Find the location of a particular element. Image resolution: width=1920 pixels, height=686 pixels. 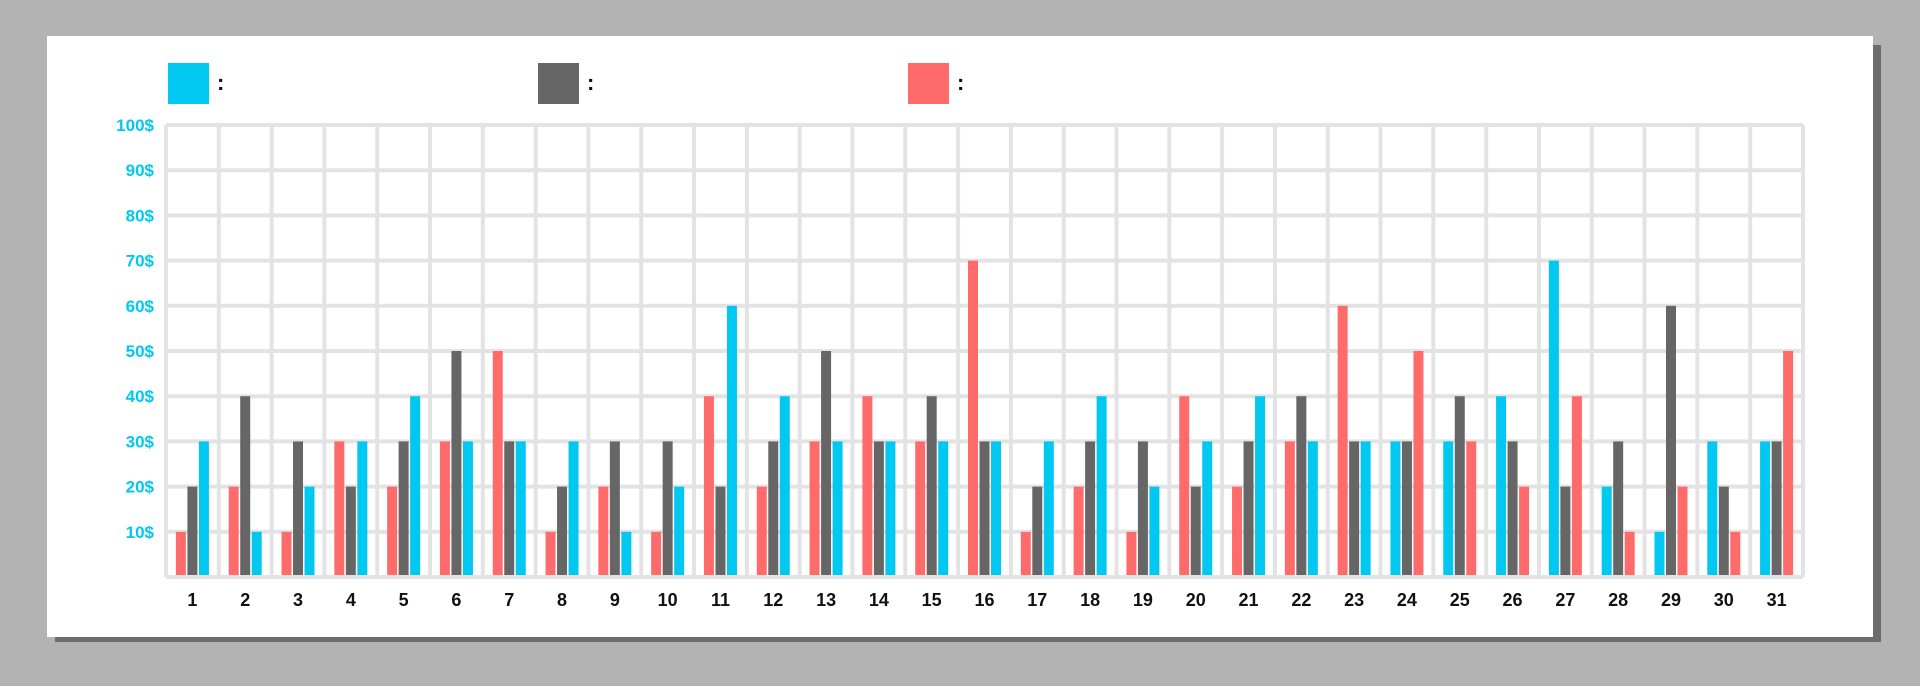

x-tick-label: 31 is located at coordinates (1777, 600).